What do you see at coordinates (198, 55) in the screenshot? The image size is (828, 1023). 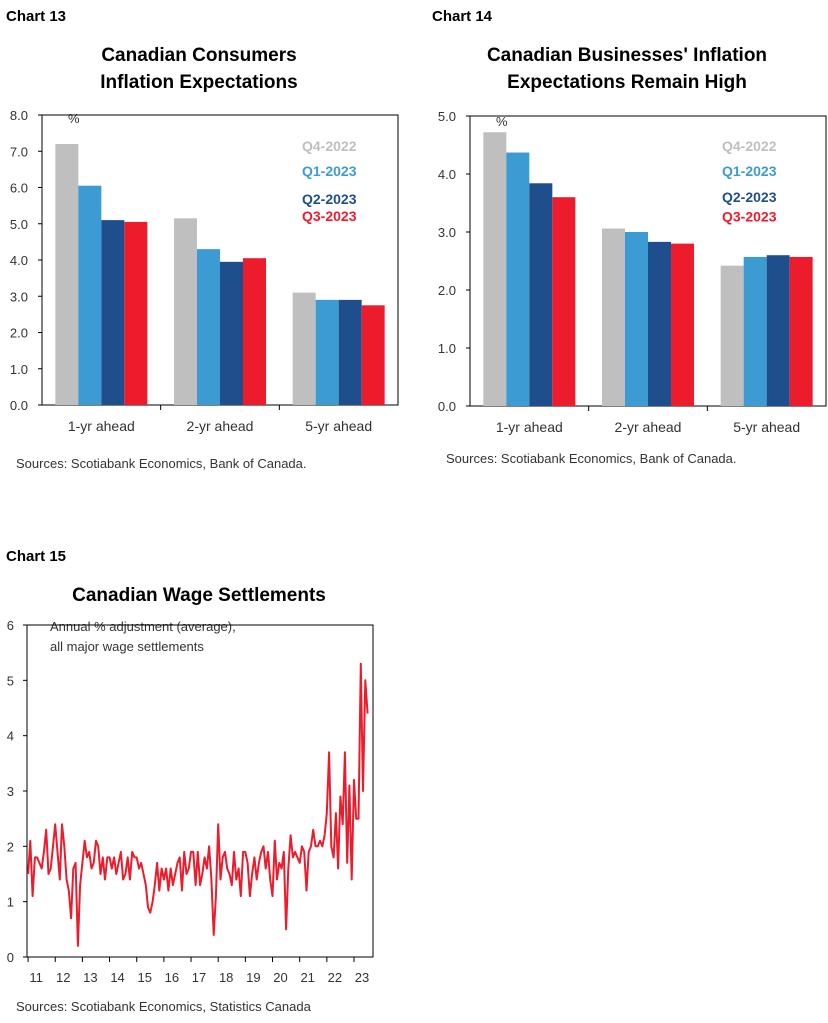 I see `chart-13-title-line-1: Canadian Consumers` at bounding box center [198, 55].